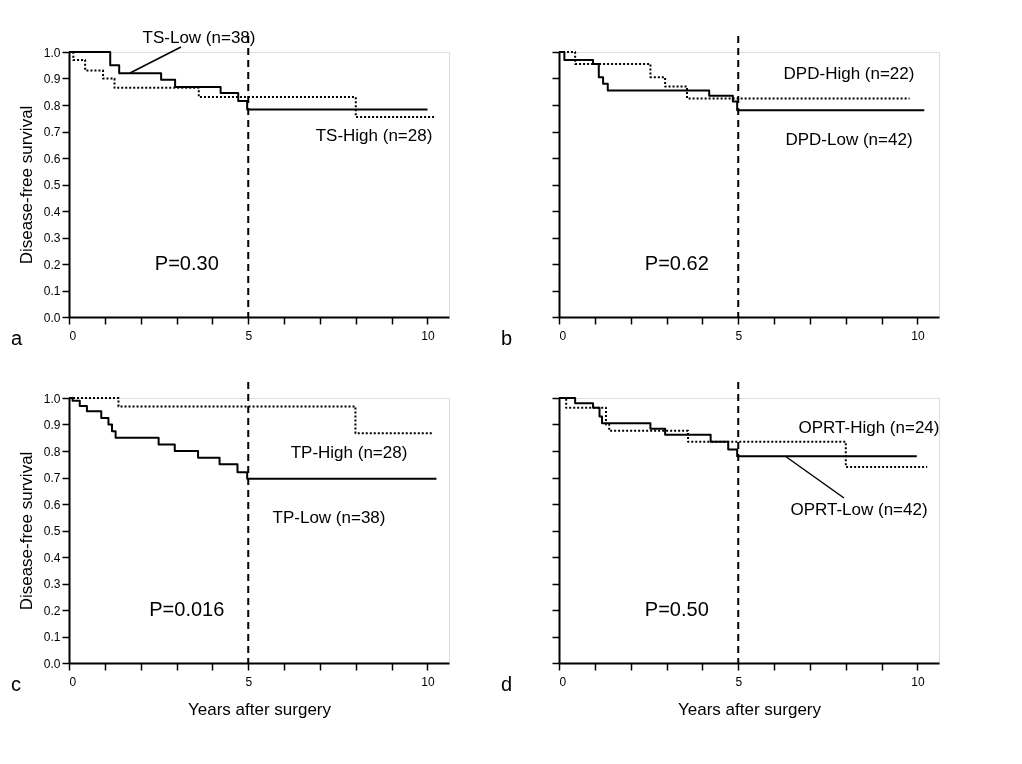 The width and height of the screenshot is (1022, 764). I want to click on text: d, so click(507, 684).